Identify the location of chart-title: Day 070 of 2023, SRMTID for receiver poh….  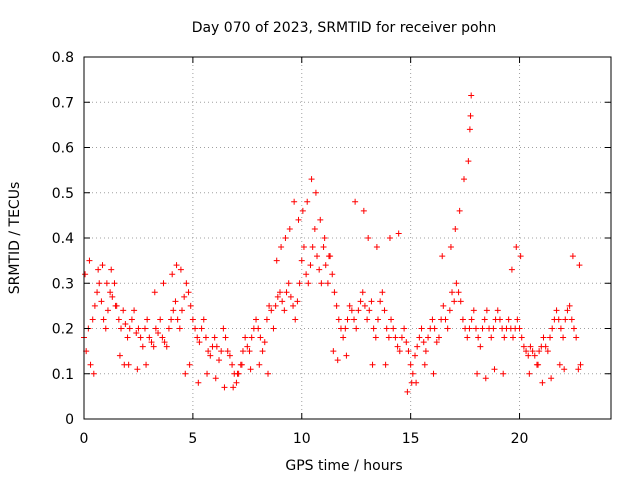
(344, 28).